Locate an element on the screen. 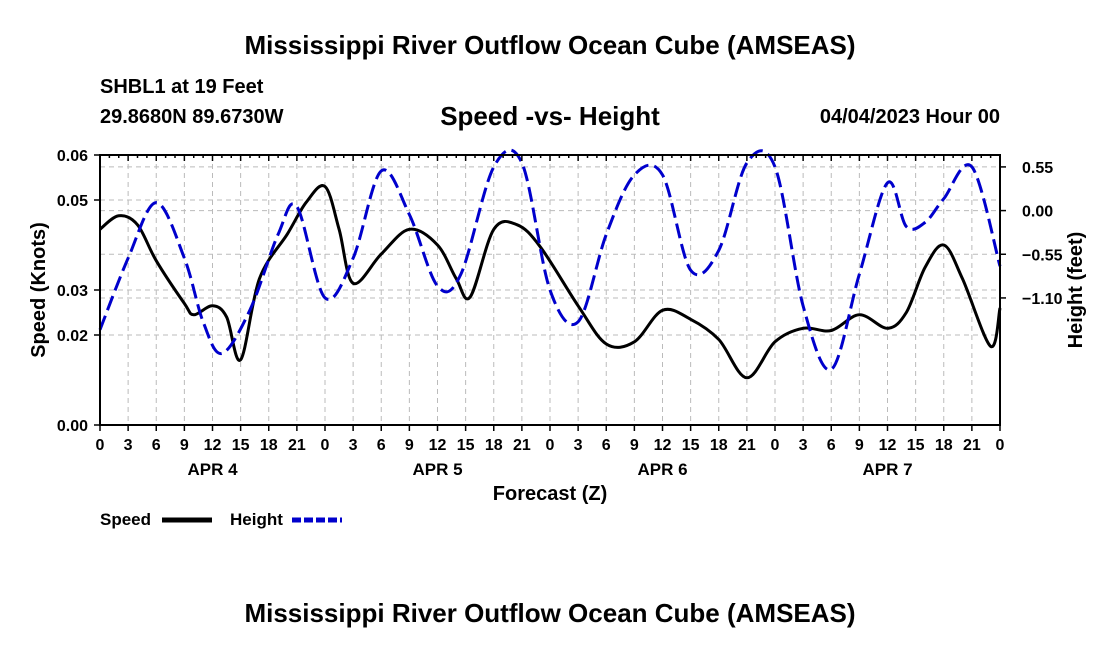 This screenshot has height=650, width=1100. y2-tick-label: 0.55 is located at coordinates (1037, 168).